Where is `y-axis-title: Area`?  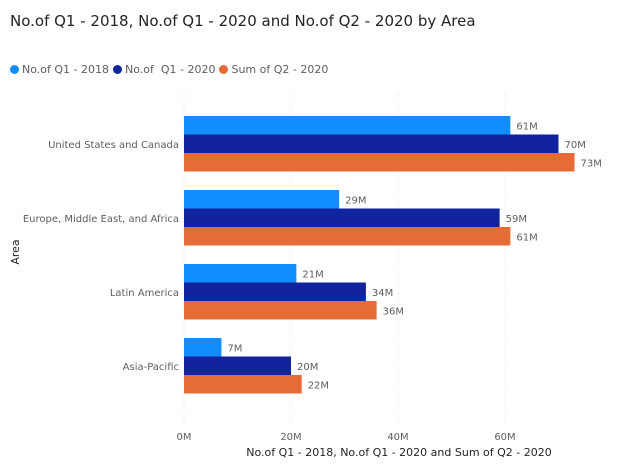
y-axis-title: Area is located at coordinates (15, 251).